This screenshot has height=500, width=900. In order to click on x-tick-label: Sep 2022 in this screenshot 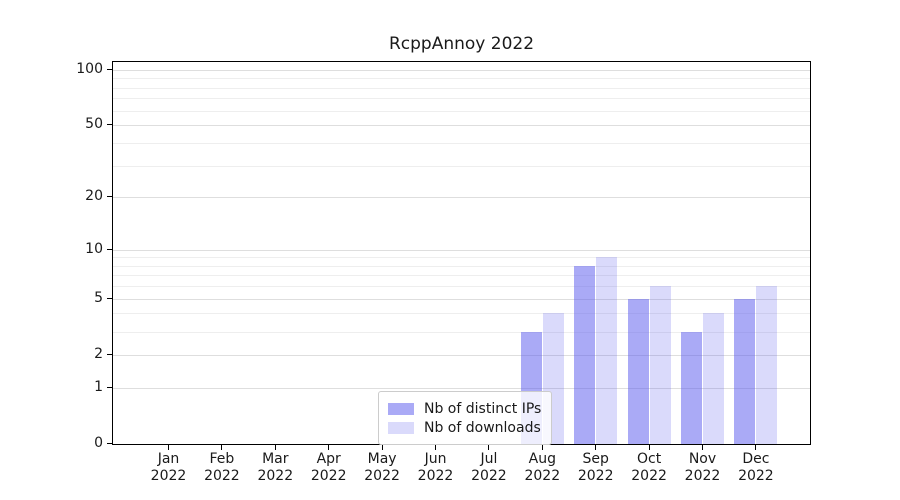, I will do `click(595, 467)`.